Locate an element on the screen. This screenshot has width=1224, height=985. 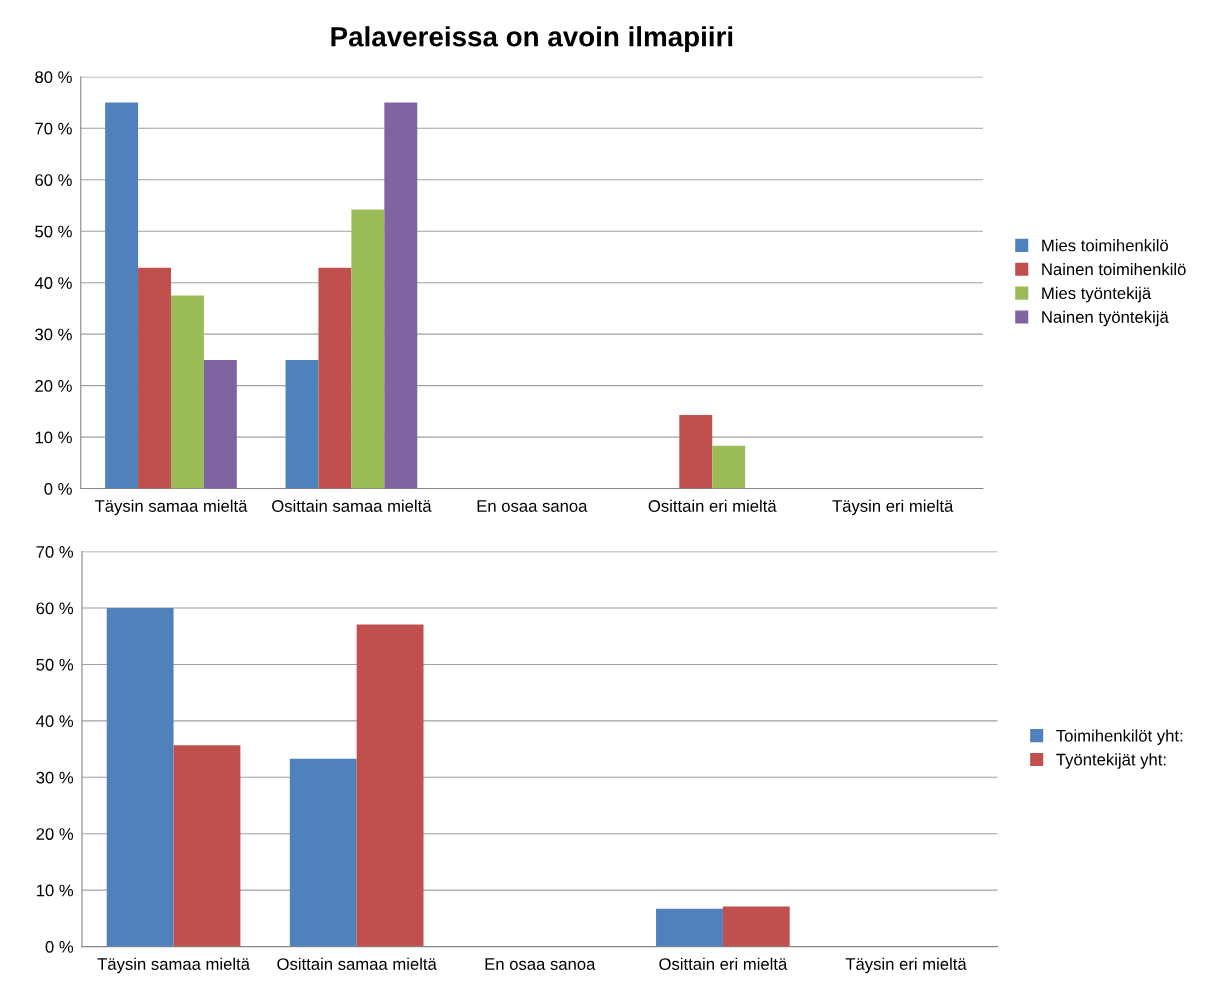
legend-label: Toimihenkilöt yht: is located at coordinates (1119, 737).